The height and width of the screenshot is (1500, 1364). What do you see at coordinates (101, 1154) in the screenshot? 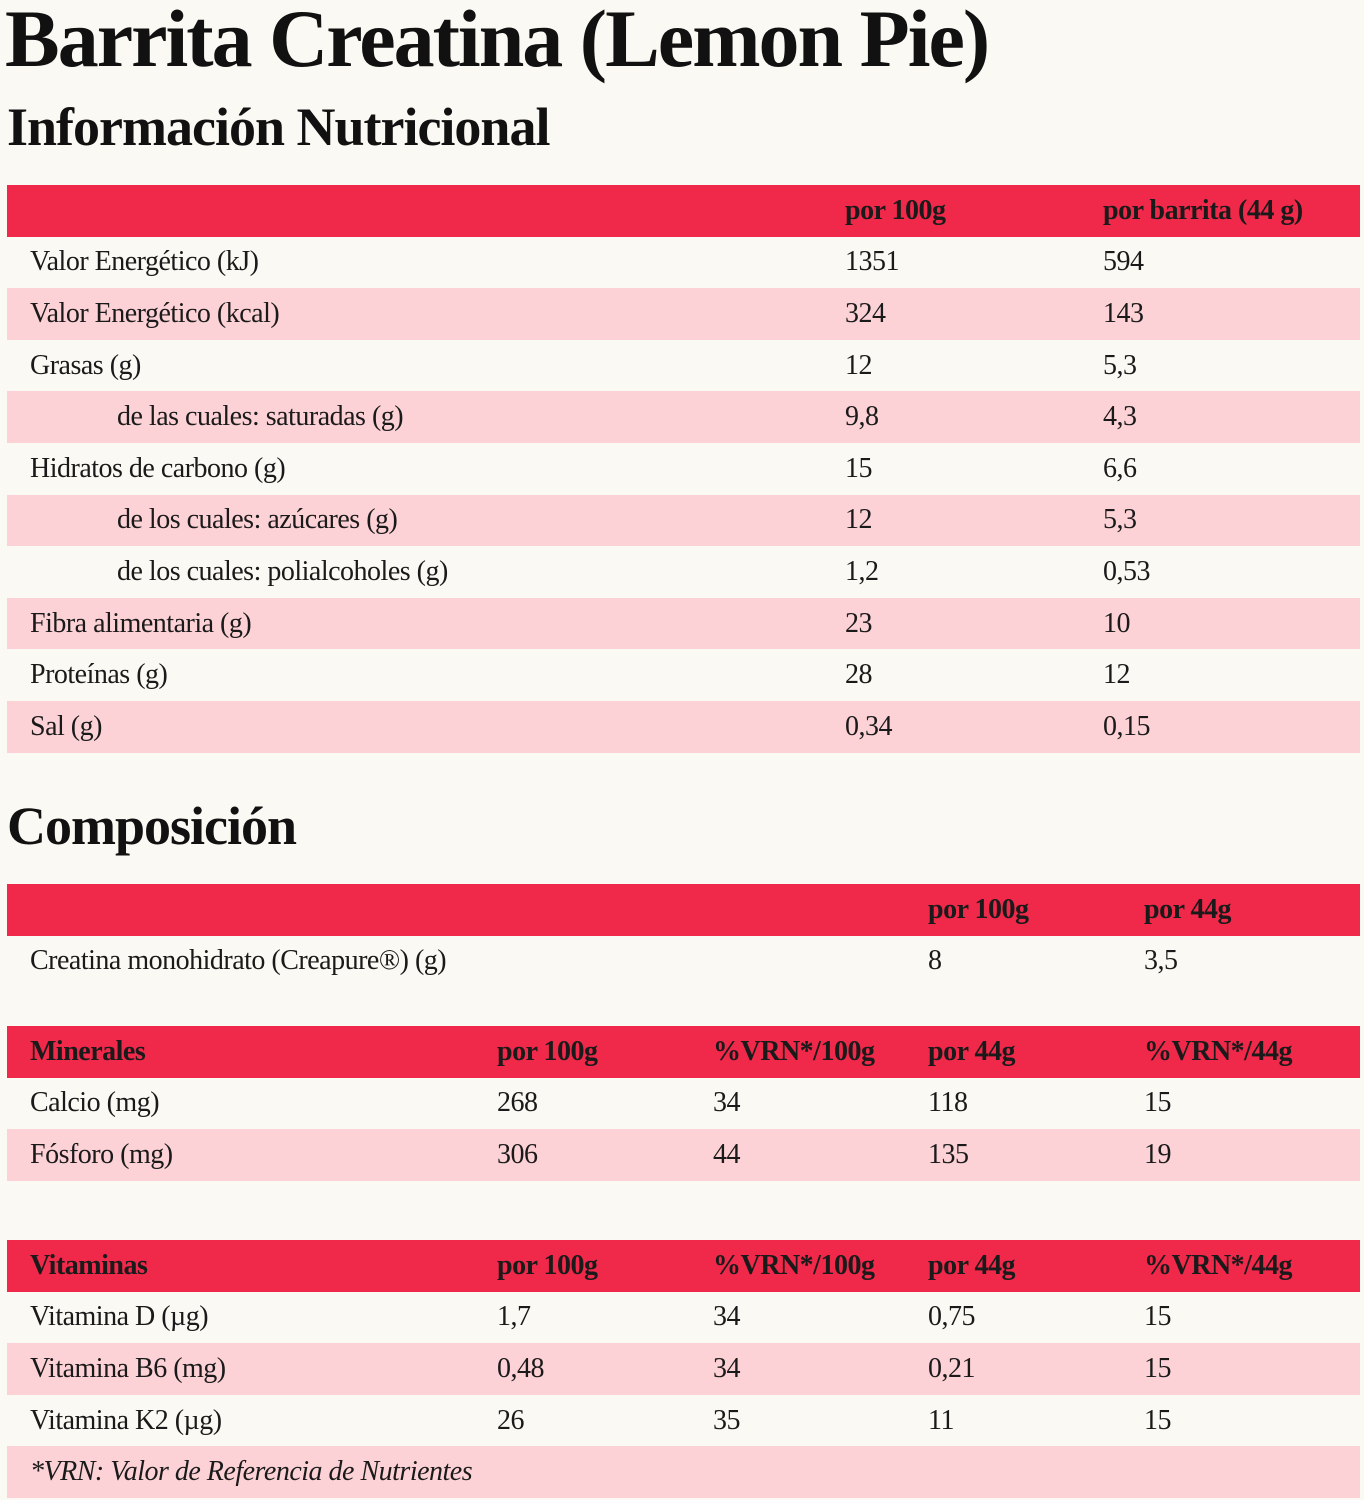
I see `cell: Fósforo (mg)` at bounding box center [101, 1154].